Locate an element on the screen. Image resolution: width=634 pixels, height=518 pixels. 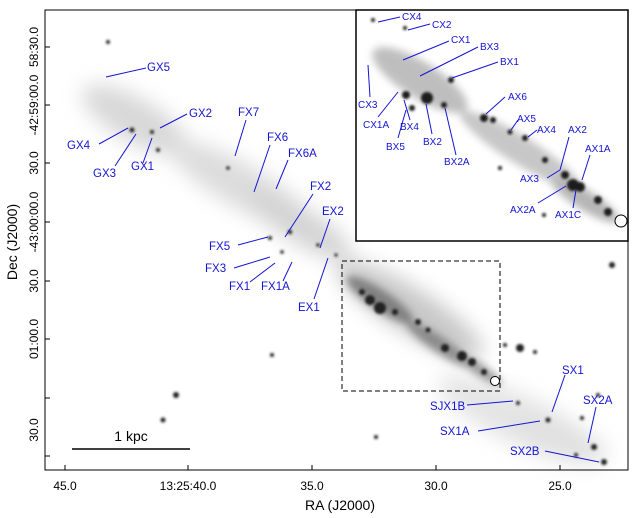
y-axis is located at coordinates (47, 251).